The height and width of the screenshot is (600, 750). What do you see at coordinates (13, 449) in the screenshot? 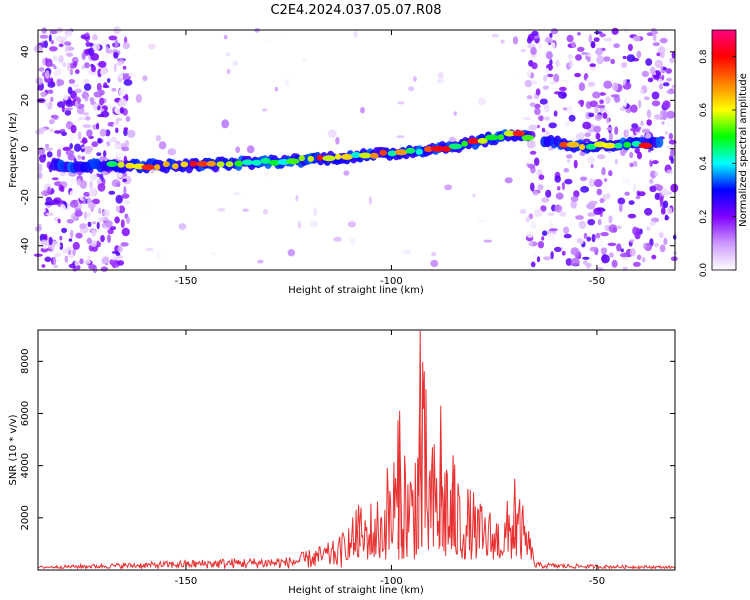
I see `snr-y-axis-label: SNR (10 * v/v)` at bounding box center [13, 449].